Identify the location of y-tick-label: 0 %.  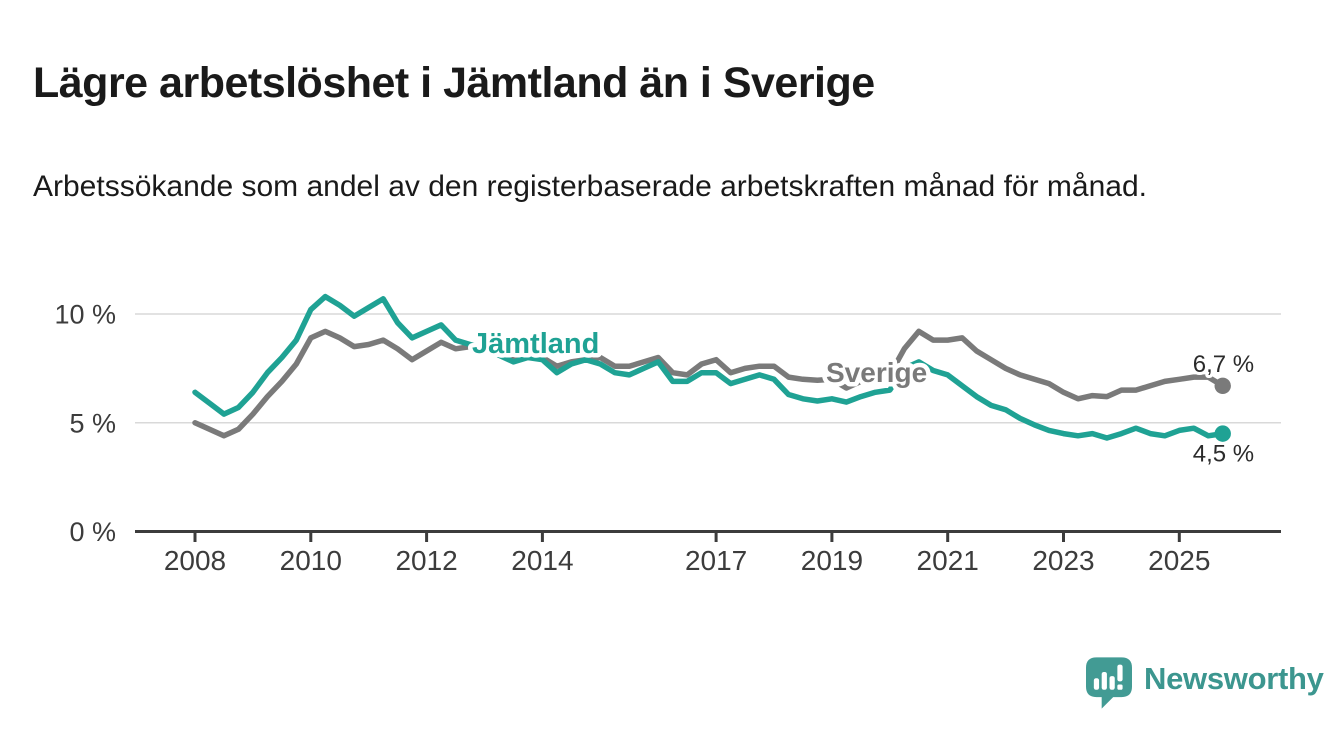
(92, 532).